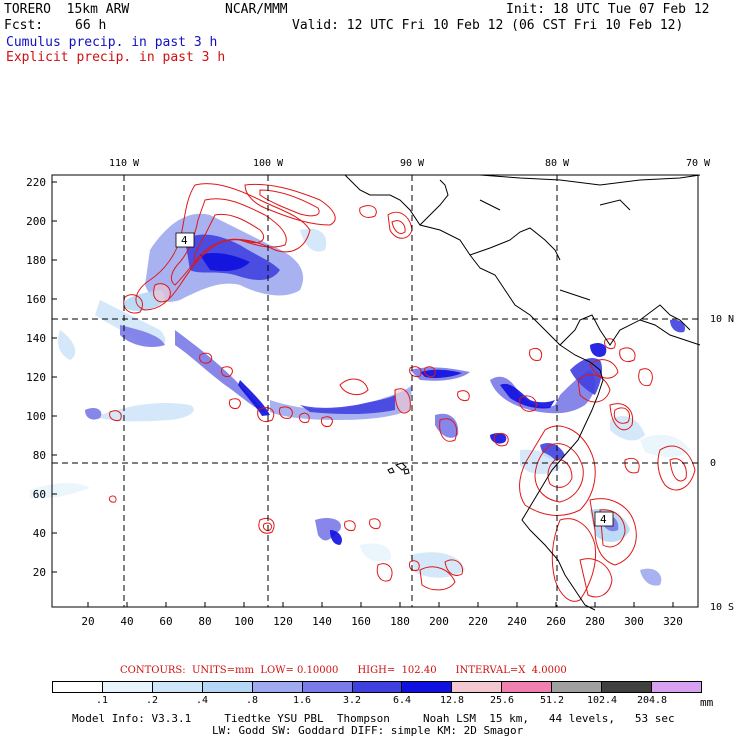  What do you see at coordinates (502, 700) in the screenshot?
I see `color-bar-value: 25.6` at bounding box center [502, 700].